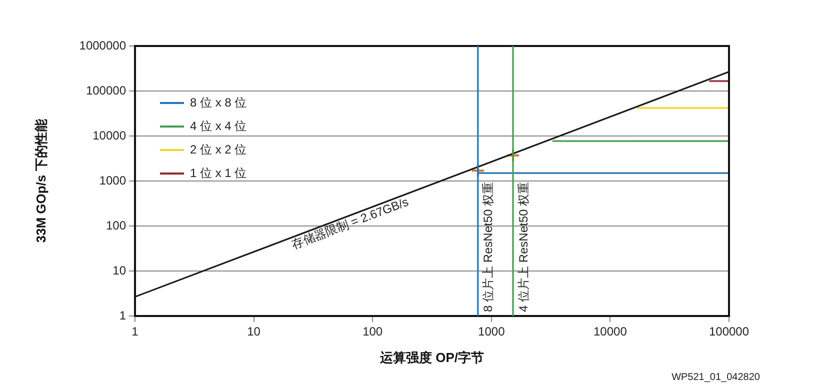  I want to click on y-tick-label: 100000, so click(106, 90).